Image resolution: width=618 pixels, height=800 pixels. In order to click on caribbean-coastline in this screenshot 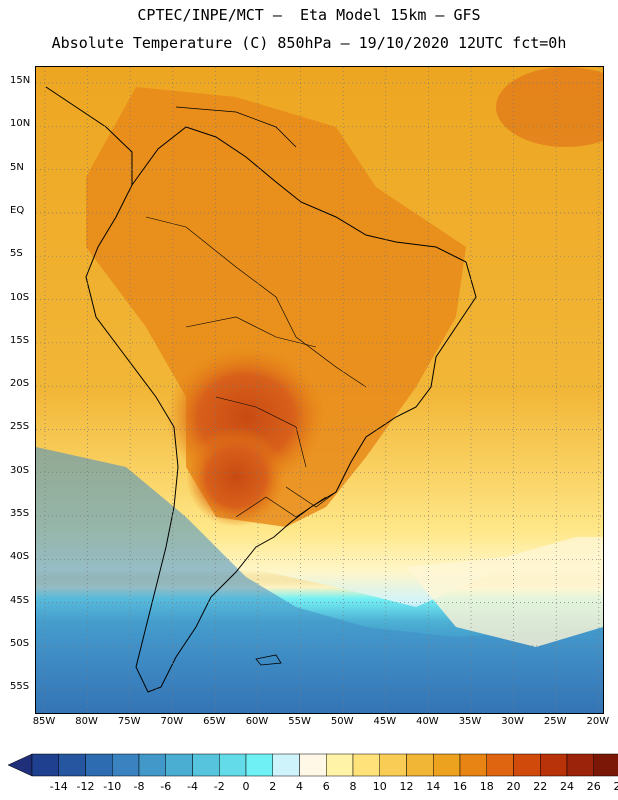, I will do `click(236, 127)`.